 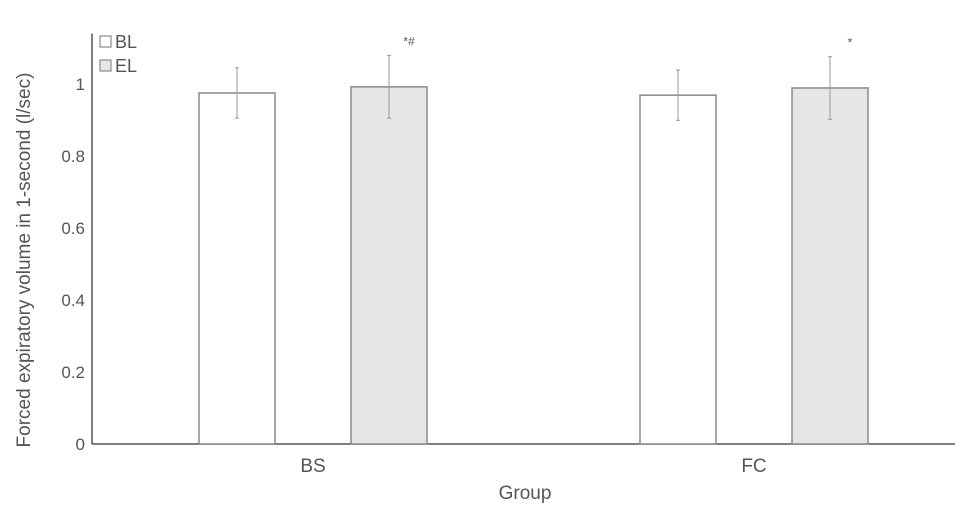 What do you see at coordinates (237, 268) in the screenshot?
I see `bar-bl-bs` at bounding box center [237, 268].